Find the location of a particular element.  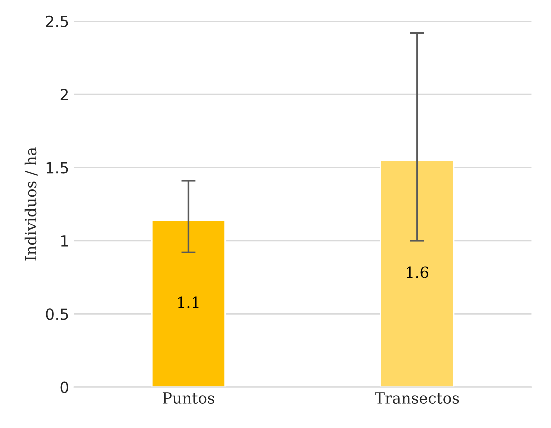

y-axis-title: Individuos / ha is located at coordinates (31, 204).